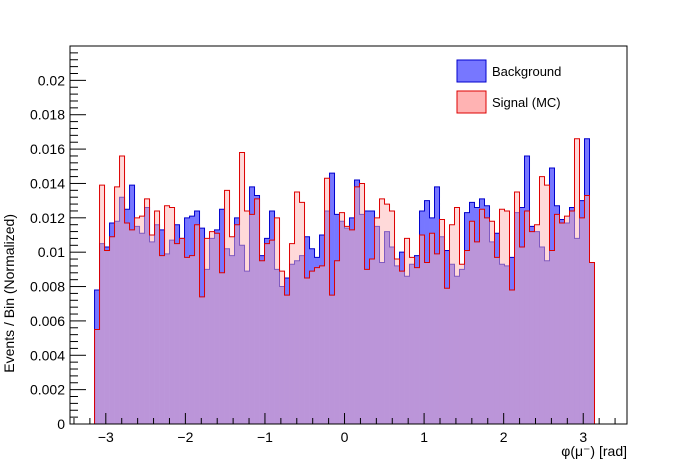 Image resolution: width=696 pixels, height=472 pixels. Describe the element at coordinates (47, 390) in the screenshot. I see `y-tick-label: 0.002` at that location.